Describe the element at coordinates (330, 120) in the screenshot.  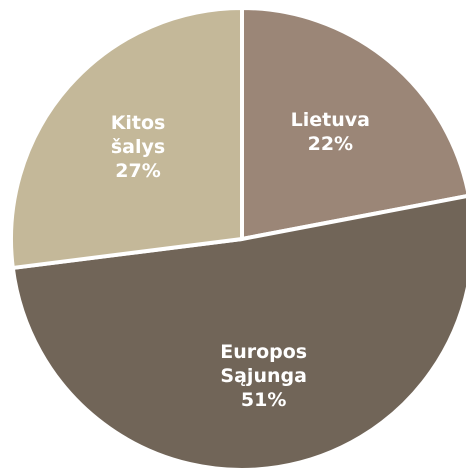
I see `category-label: Lietuva` at that location.